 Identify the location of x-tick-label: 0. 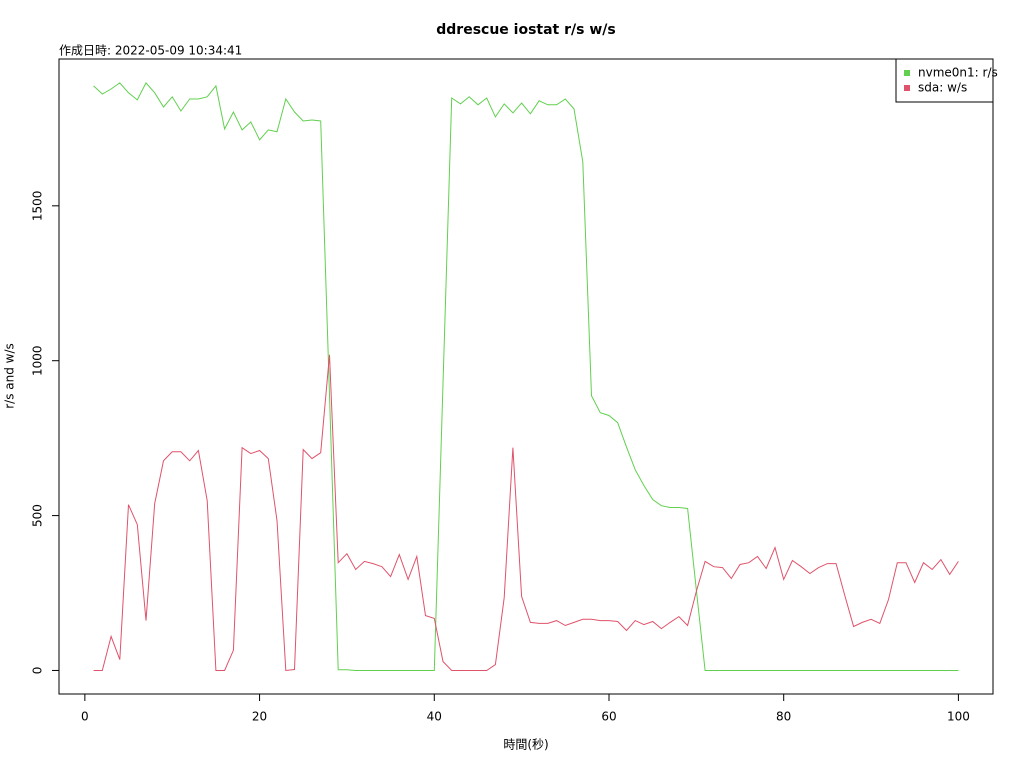
(85, 717).